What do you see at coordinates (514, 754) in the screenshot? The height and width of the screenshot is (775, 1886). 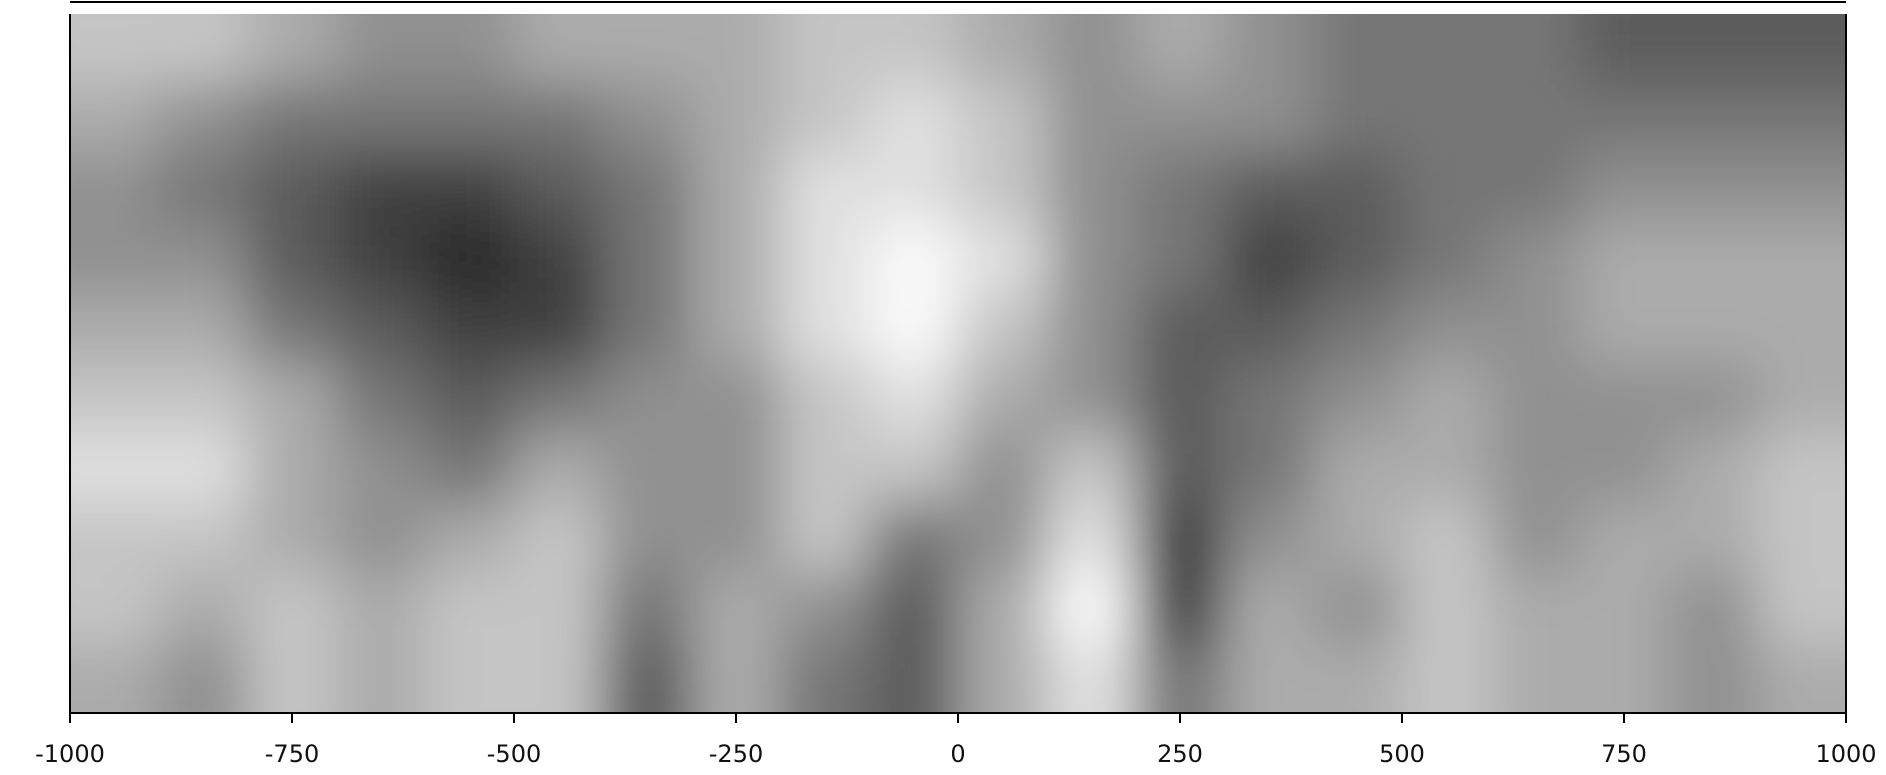 I see `x-tick-label: -500` at bounding box center [514, 754].